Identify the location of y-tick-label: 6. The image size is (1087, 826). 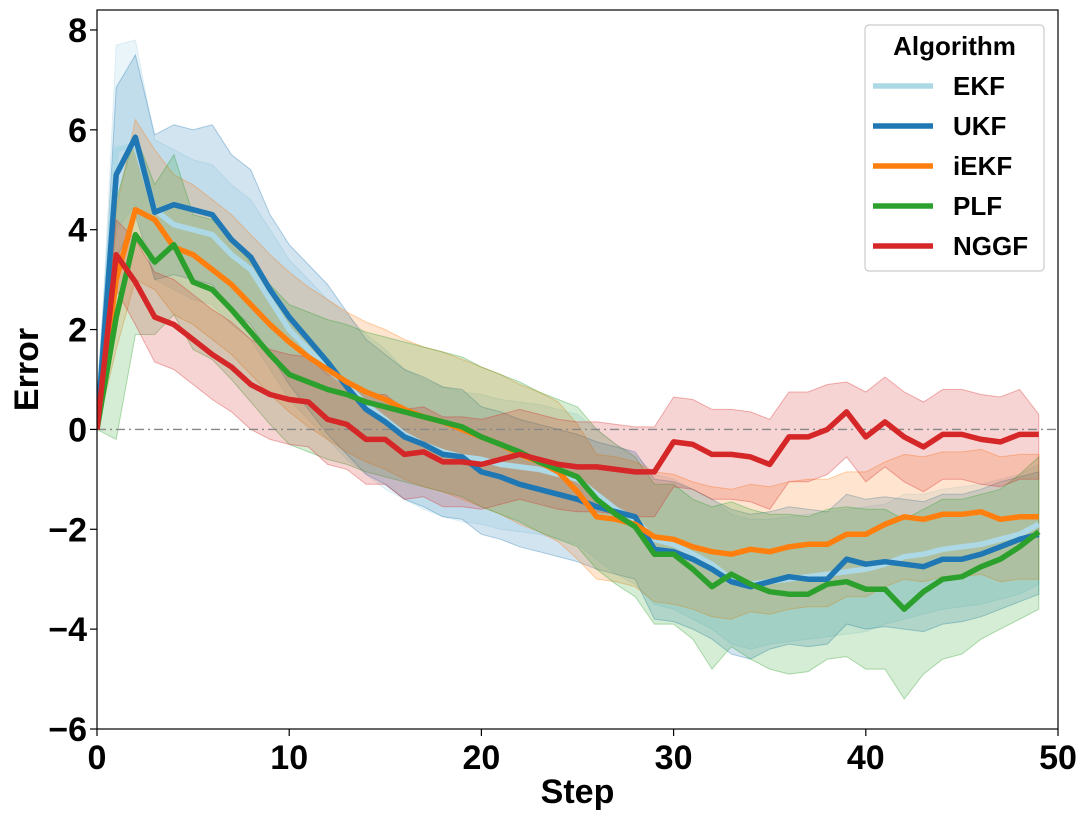
(77, 131).